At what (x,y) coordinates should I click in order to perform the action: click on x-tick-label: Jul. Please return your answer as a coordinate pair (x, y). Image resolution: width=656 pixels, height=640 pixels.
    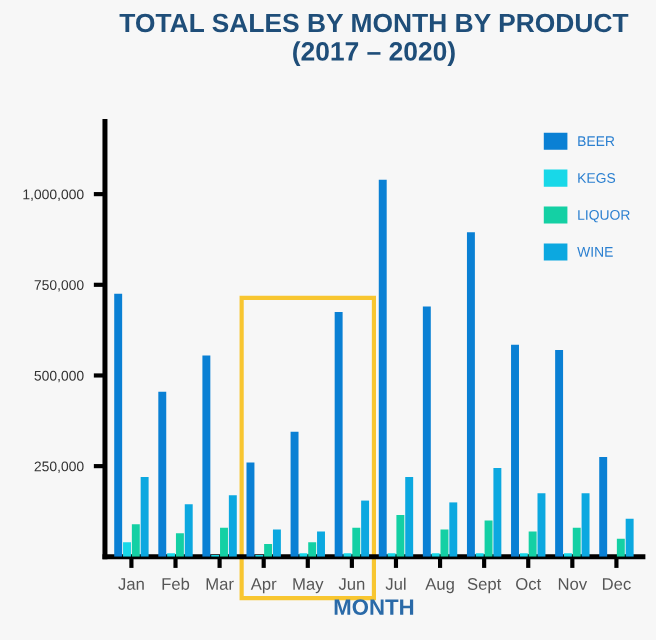
    Looking at the image, I should click on (395, 583).